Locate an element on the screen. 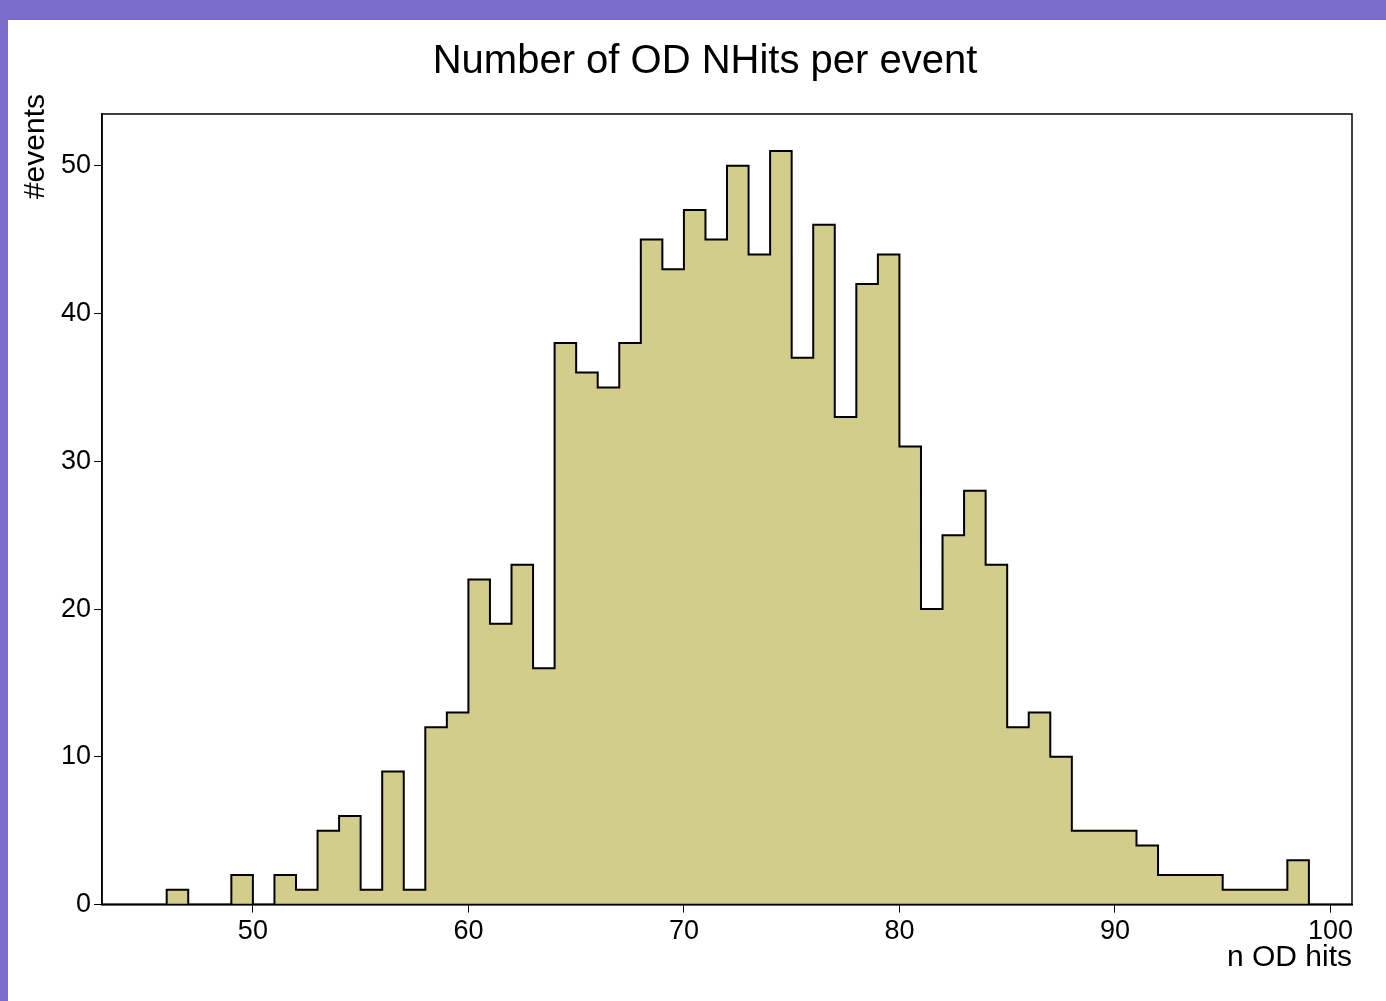 This screenshot has width=1386, height=1001. y-tick-label: 50 is located at coordinates (76, 164).